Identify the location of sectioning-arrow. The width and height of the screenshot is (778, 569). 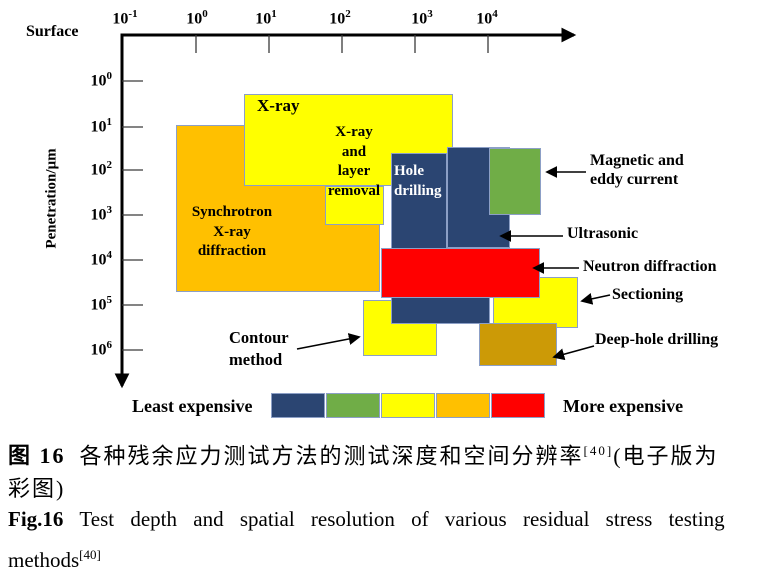
(595, 298).